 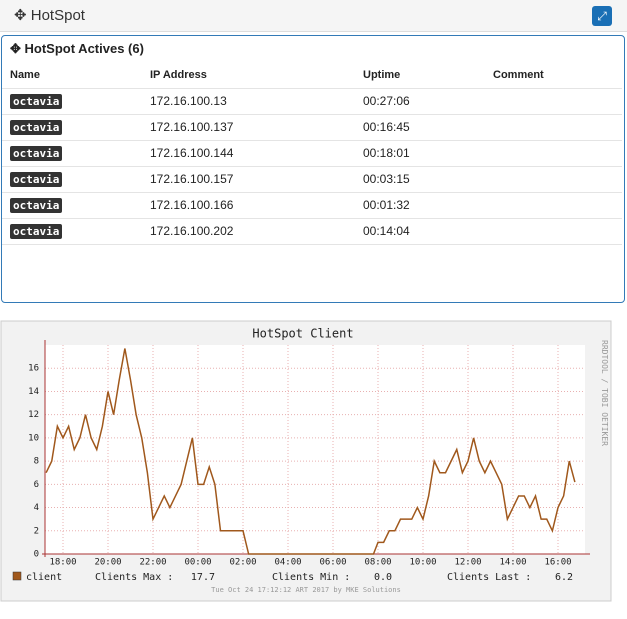 What do you see at coordinates (36, 531) in the screenshot?
I see `y-tick-label: 2` at bounding box center [36, 531].